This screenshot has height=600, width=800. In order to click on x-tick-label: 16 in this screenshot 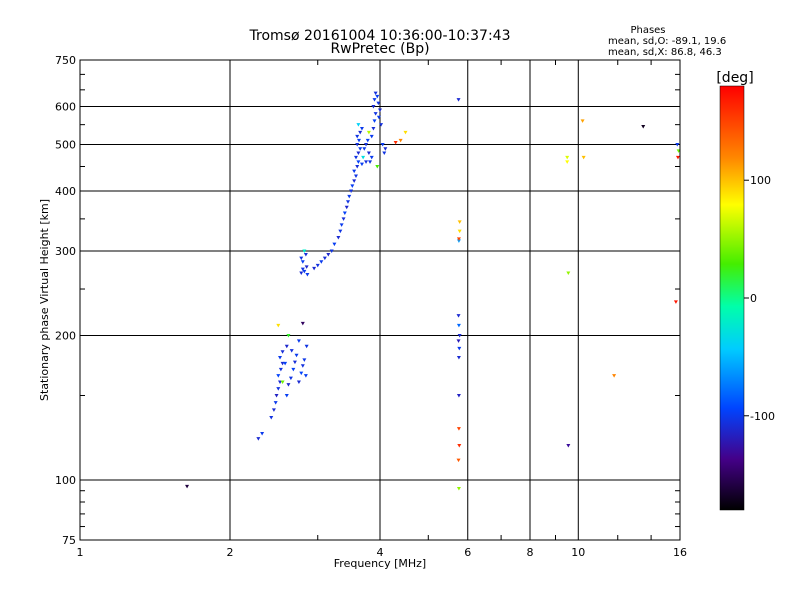, I will do `click(680, 552)`.